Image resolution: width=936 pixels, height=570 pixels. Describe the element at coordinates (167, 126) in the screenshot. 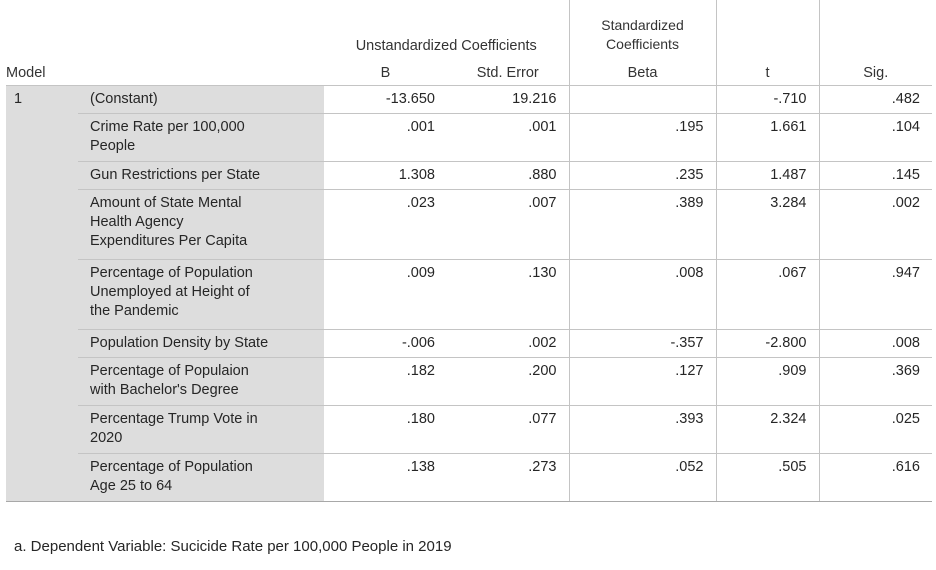

I see `row-label-line: Crime Rate per 100,000` at that location.